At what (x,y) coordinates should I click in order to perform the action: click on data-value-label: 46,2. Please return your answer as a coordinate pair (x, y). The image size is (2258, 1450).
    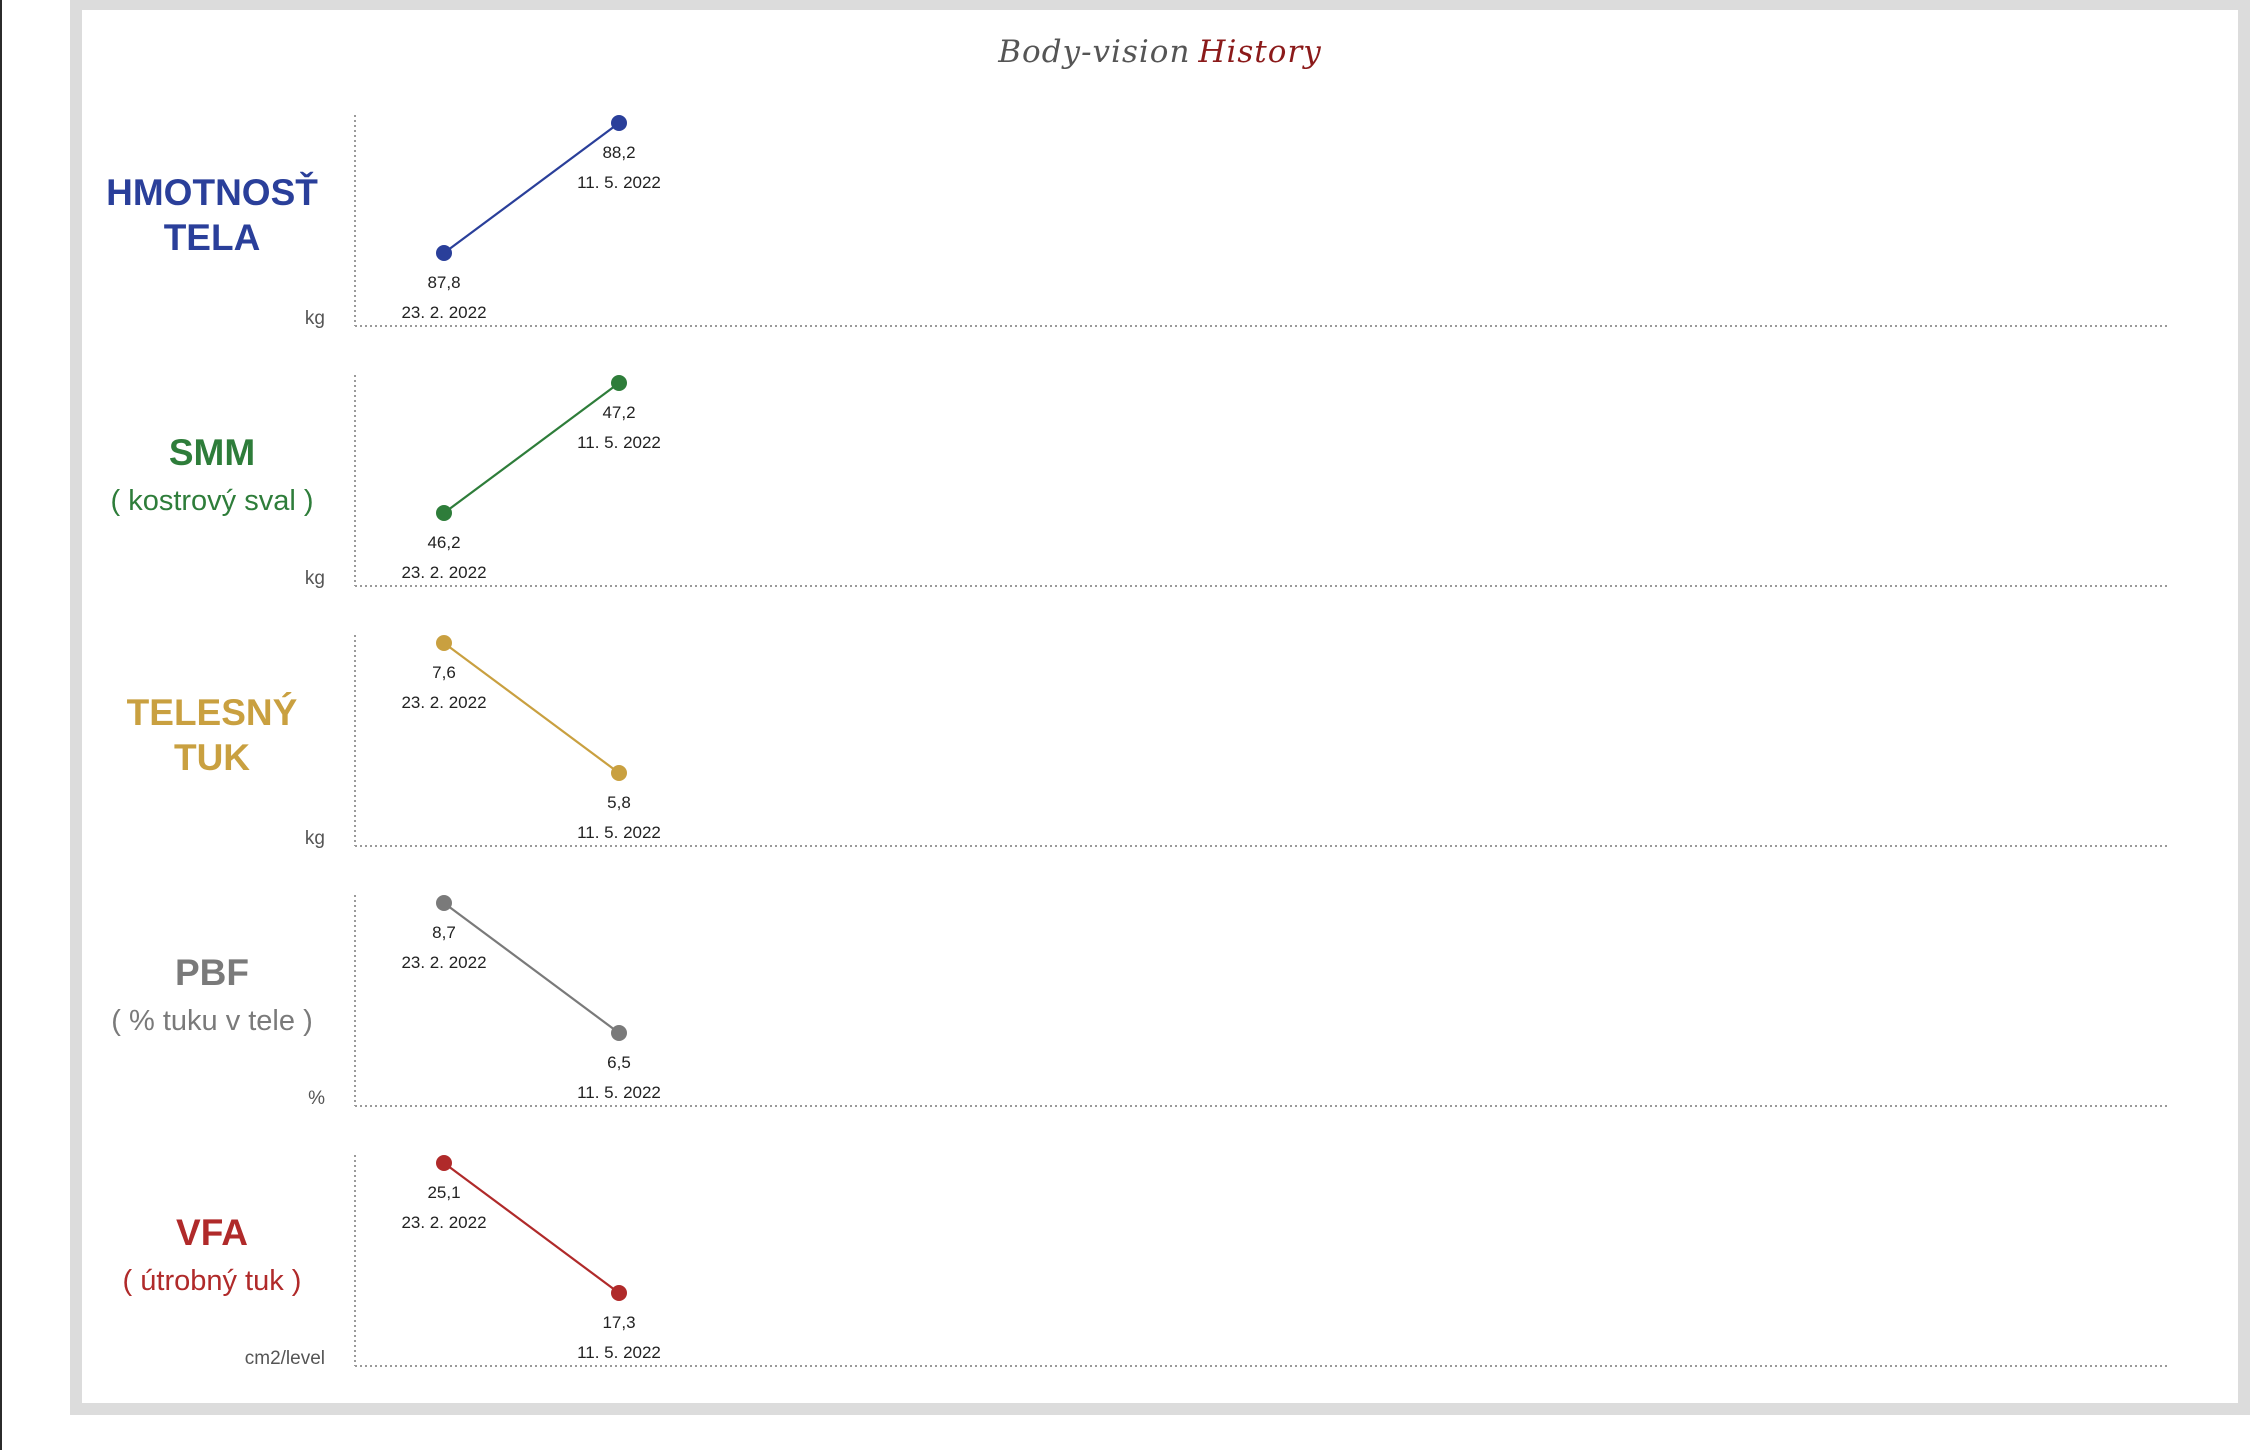
    Looking at the image, I should click on (443, 542).